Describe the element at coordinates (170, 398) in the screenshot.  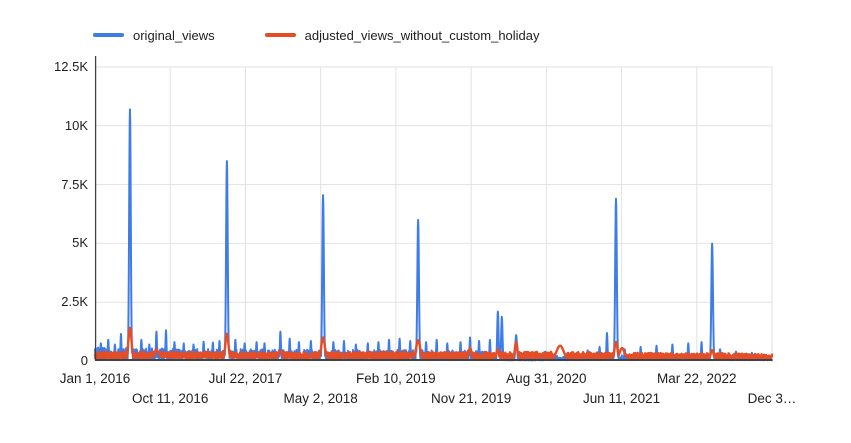
I see `x-axis-label: Oct 11, 2016` at that location.